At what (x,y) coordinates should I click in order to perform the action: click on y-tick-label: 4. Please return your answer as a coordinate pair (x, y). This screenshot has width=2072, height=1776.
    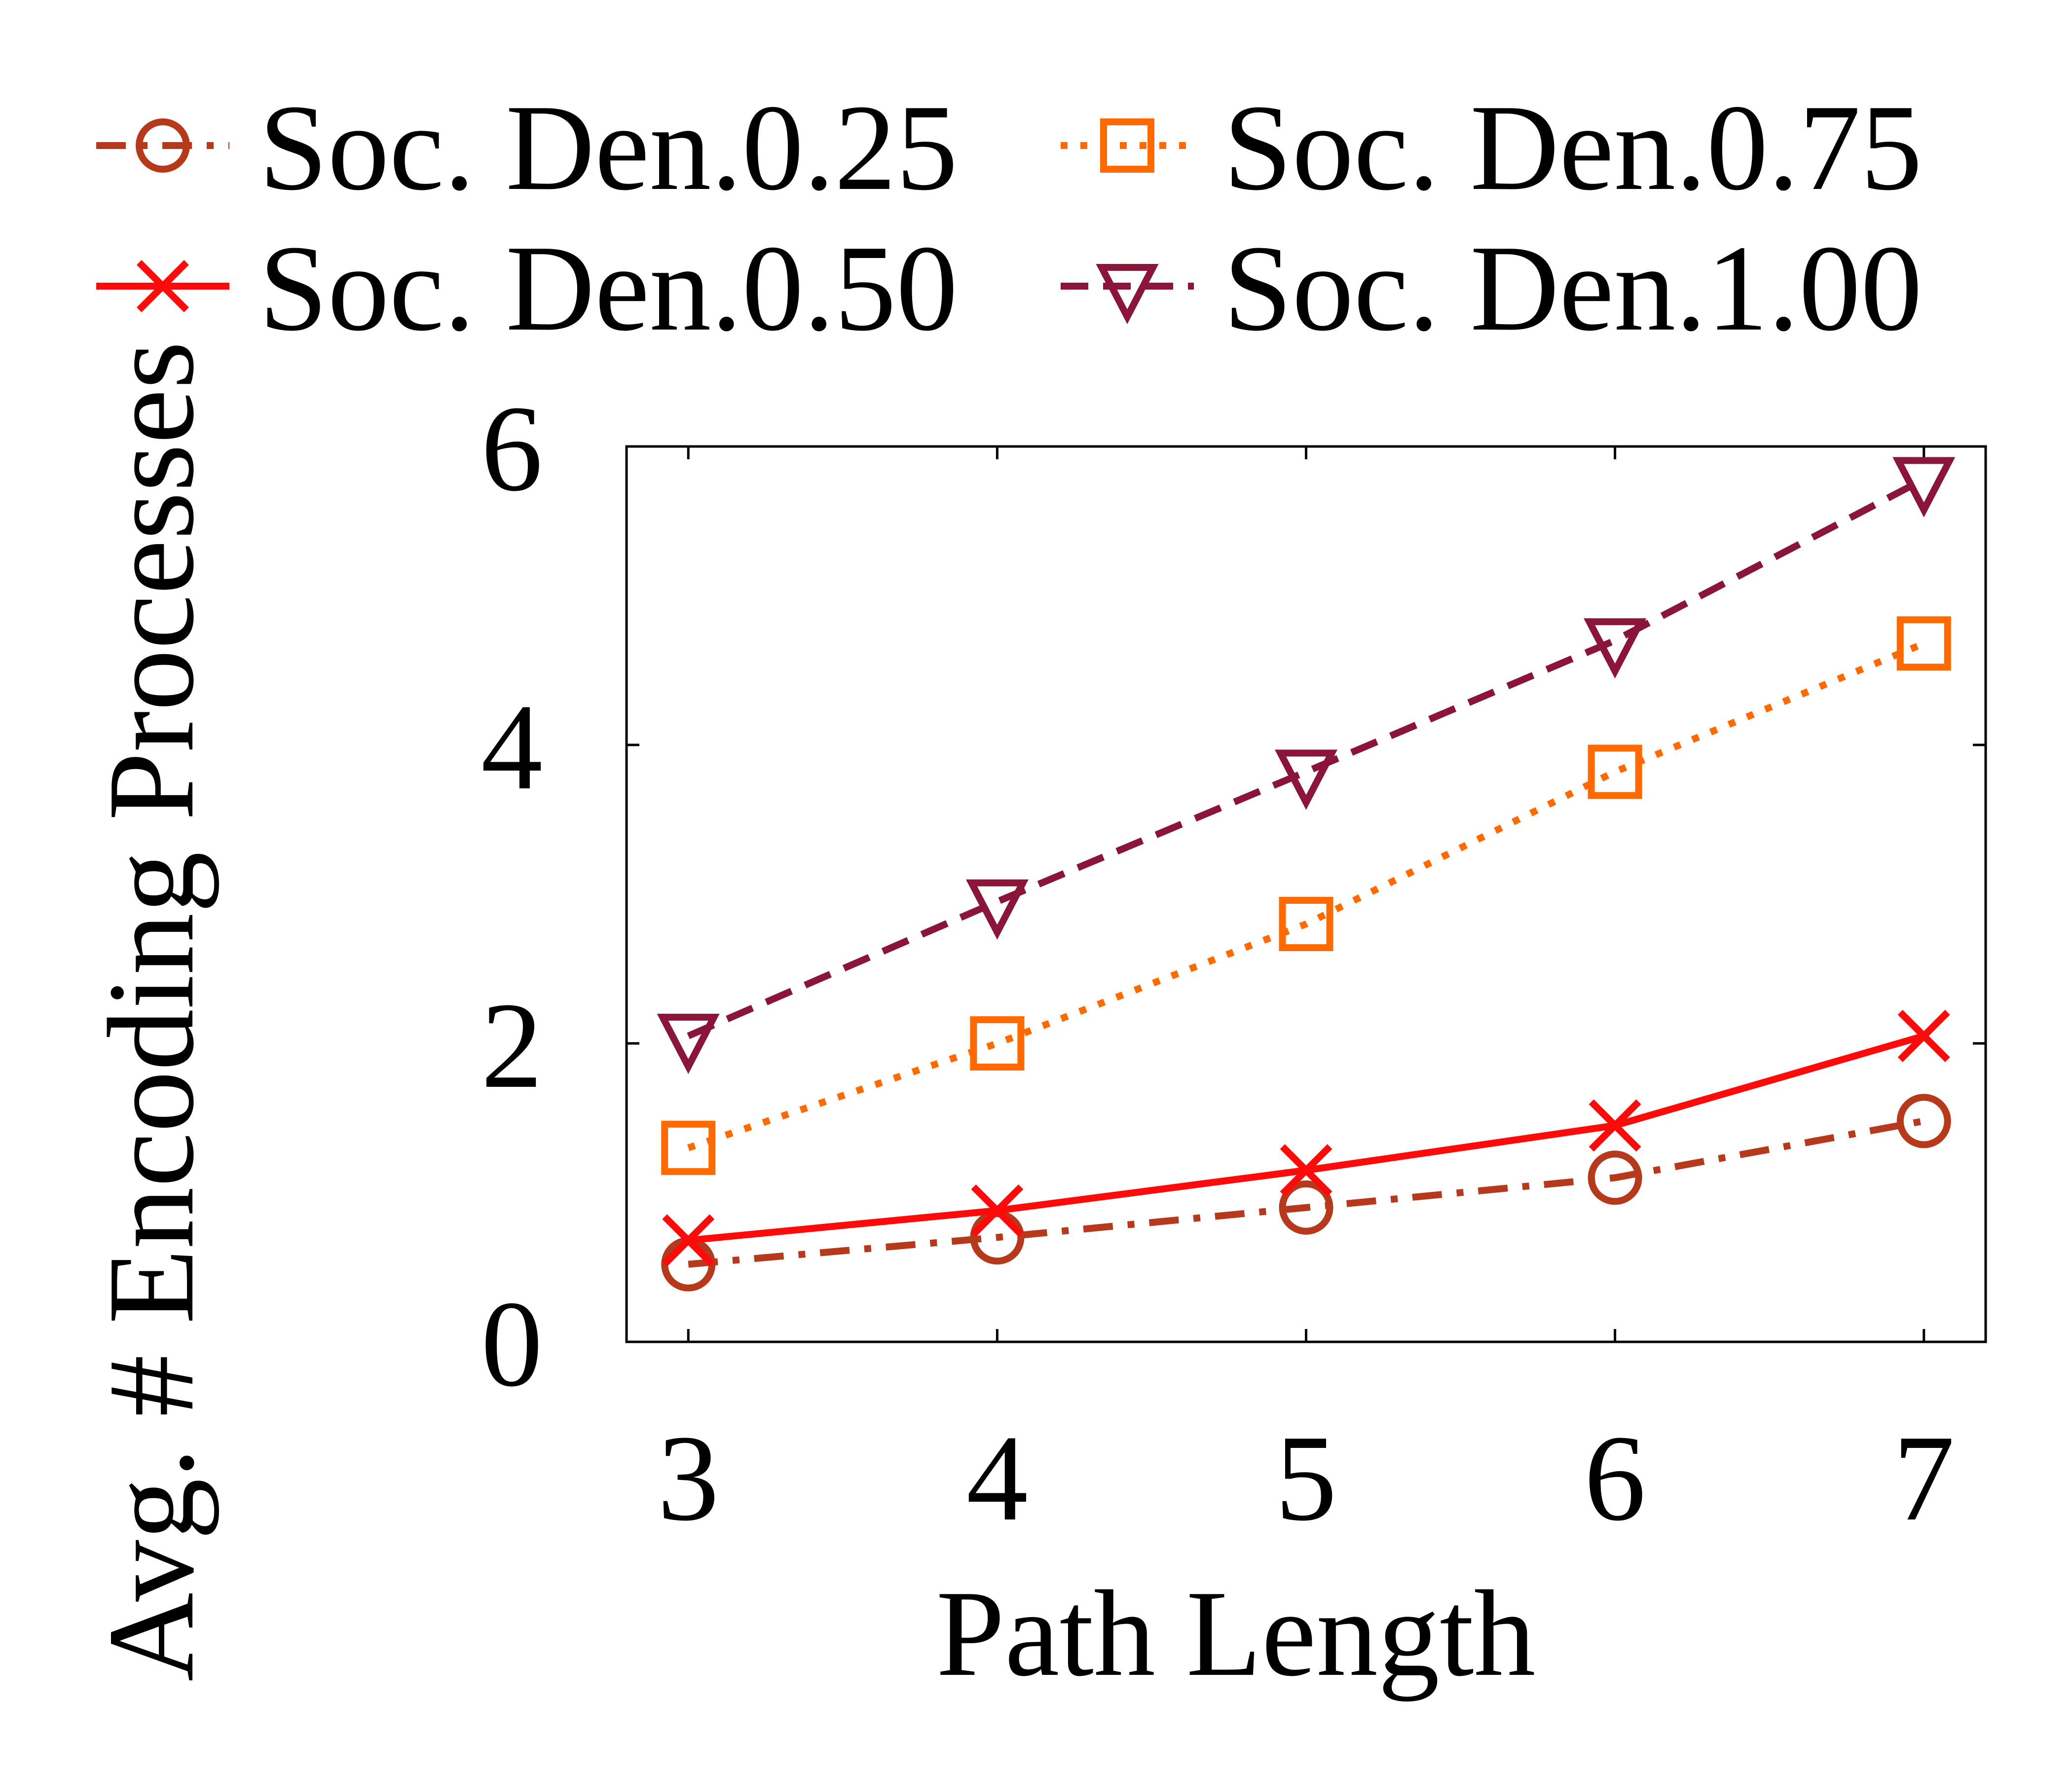
    Looking at the image, I should click on (512, 747).